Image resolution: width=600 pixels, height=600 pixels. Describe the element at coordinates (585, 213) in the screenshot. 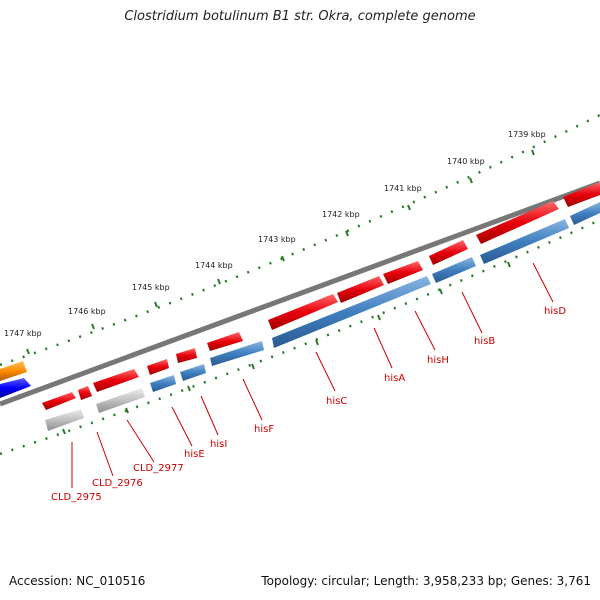

I see `cds-bar-next` at that location.